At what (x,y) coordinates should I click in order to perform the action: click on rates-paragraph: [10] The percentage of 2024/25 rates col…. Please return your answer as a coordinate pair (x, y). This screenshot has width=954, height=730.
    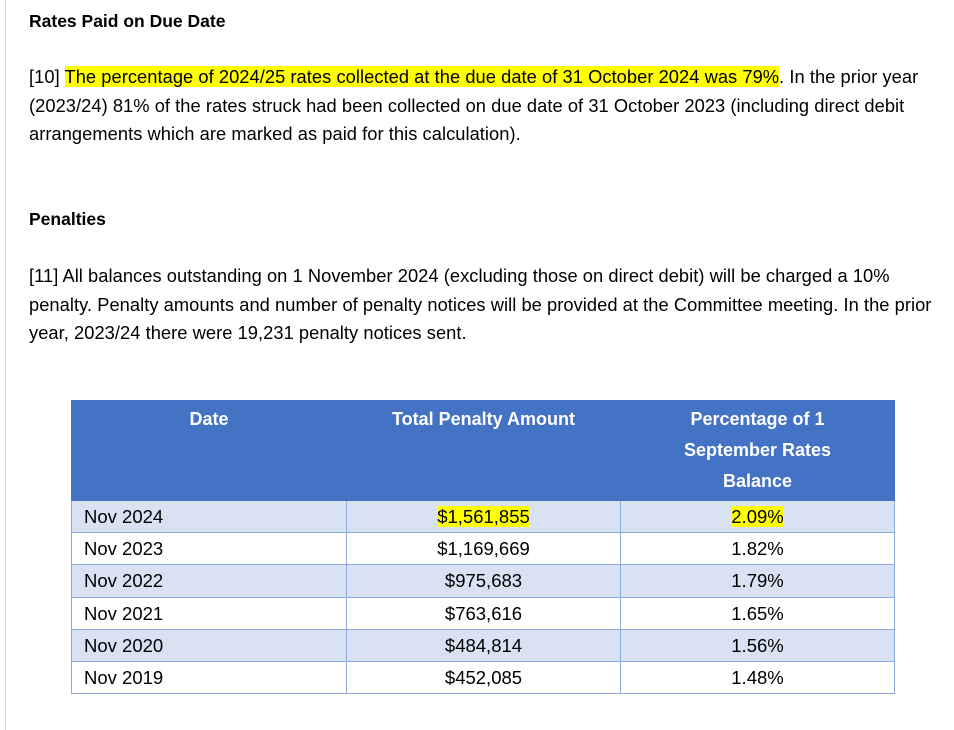
    Looking at the image, I should click on (485, 106).